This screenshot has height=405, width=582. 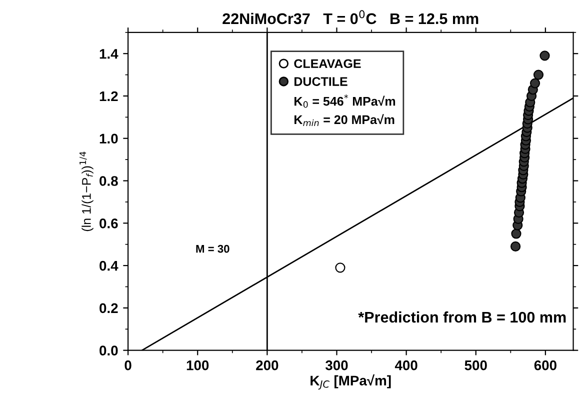 I want to click on annotation: *Prediction from B = 100 mm, so click(x=462, y=317).